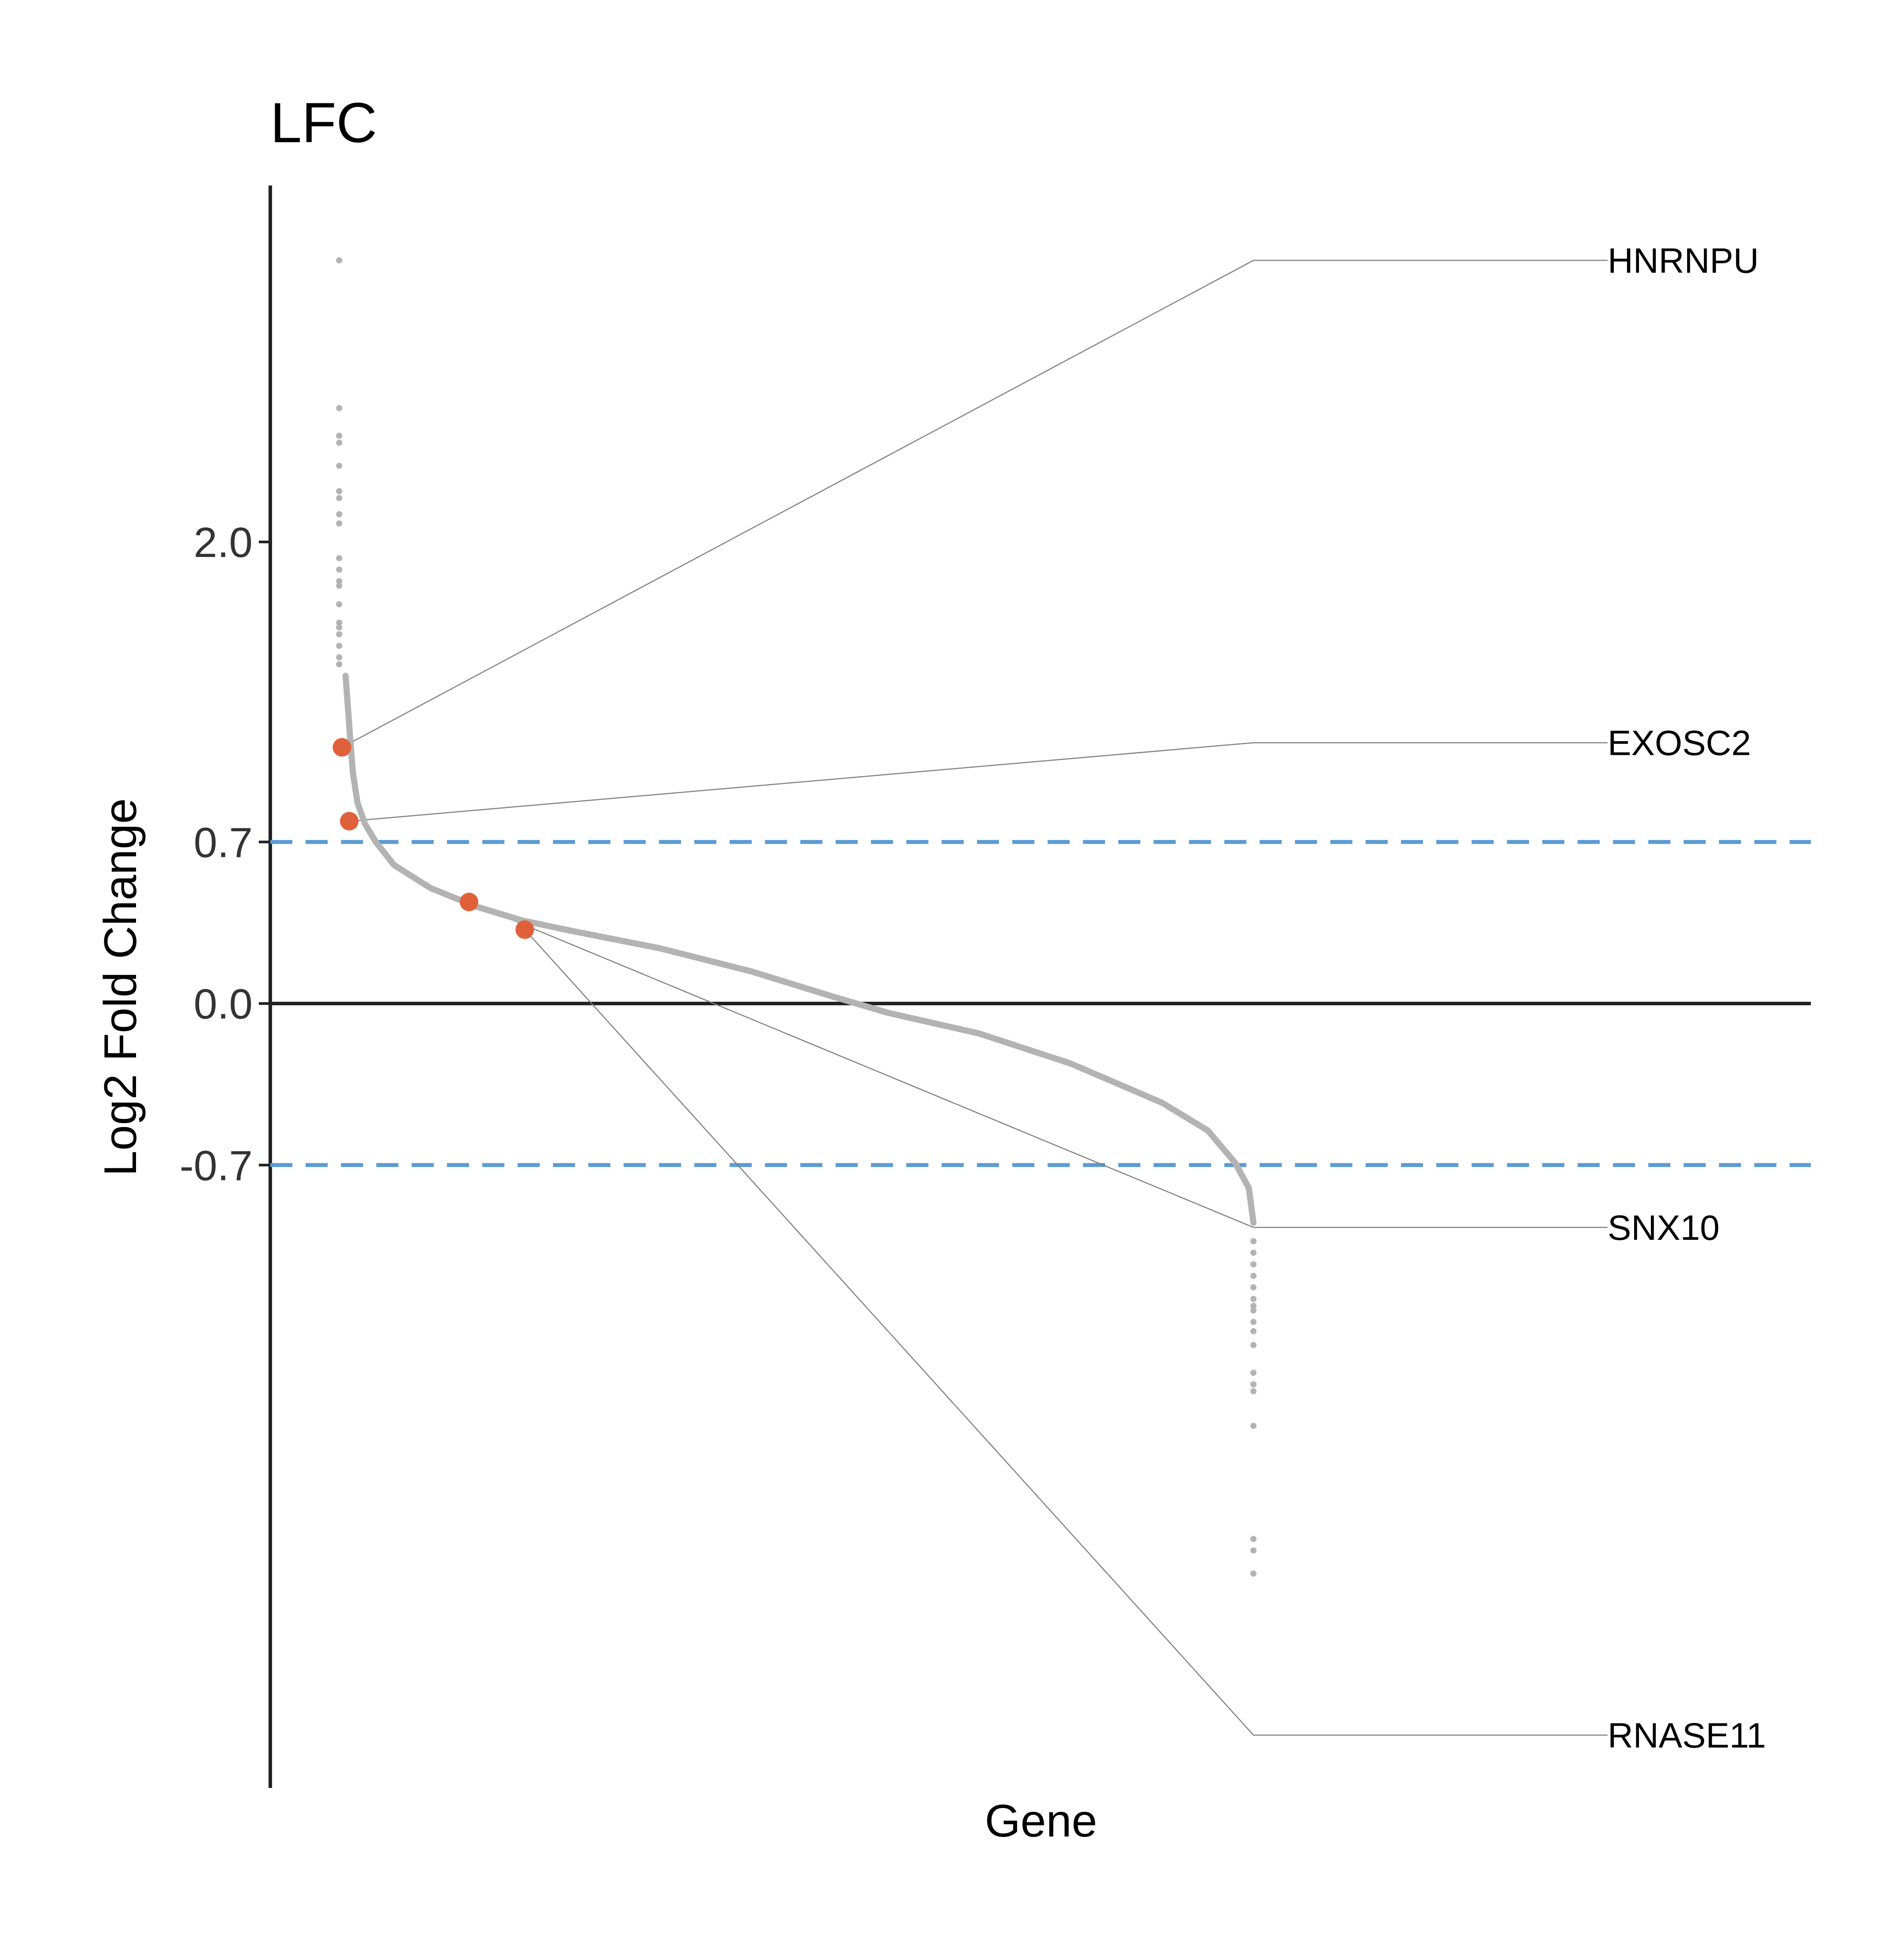 This screenshot has height=1958, width=1904. Describe the element at coordinates (121, 987) in the screenshot. I see `y-axis-title: Log2 Fold Change` at that location.